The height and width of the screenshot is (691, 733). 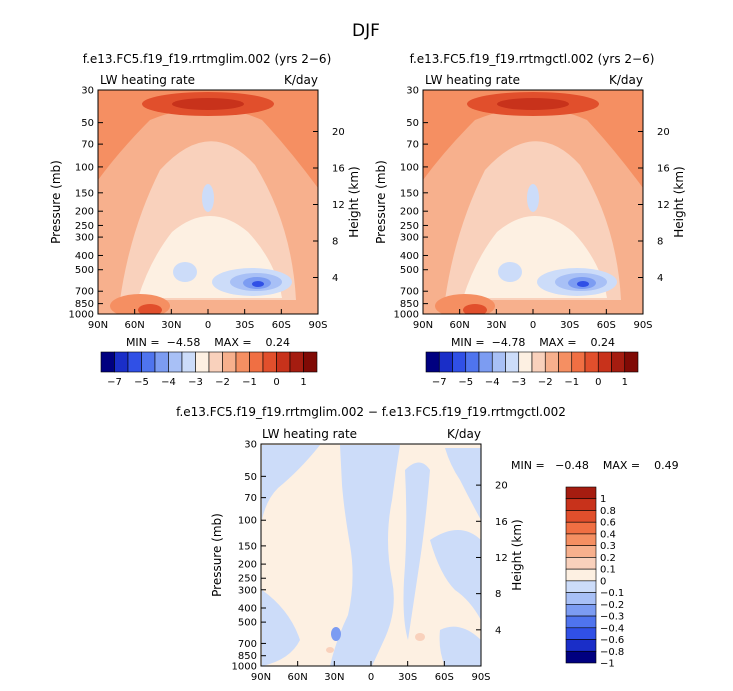 What do you see at coordinates (608, 523) in the screenshot?
I see `colorbar-diff-label: 0.6` at bounding box center [608, 523].